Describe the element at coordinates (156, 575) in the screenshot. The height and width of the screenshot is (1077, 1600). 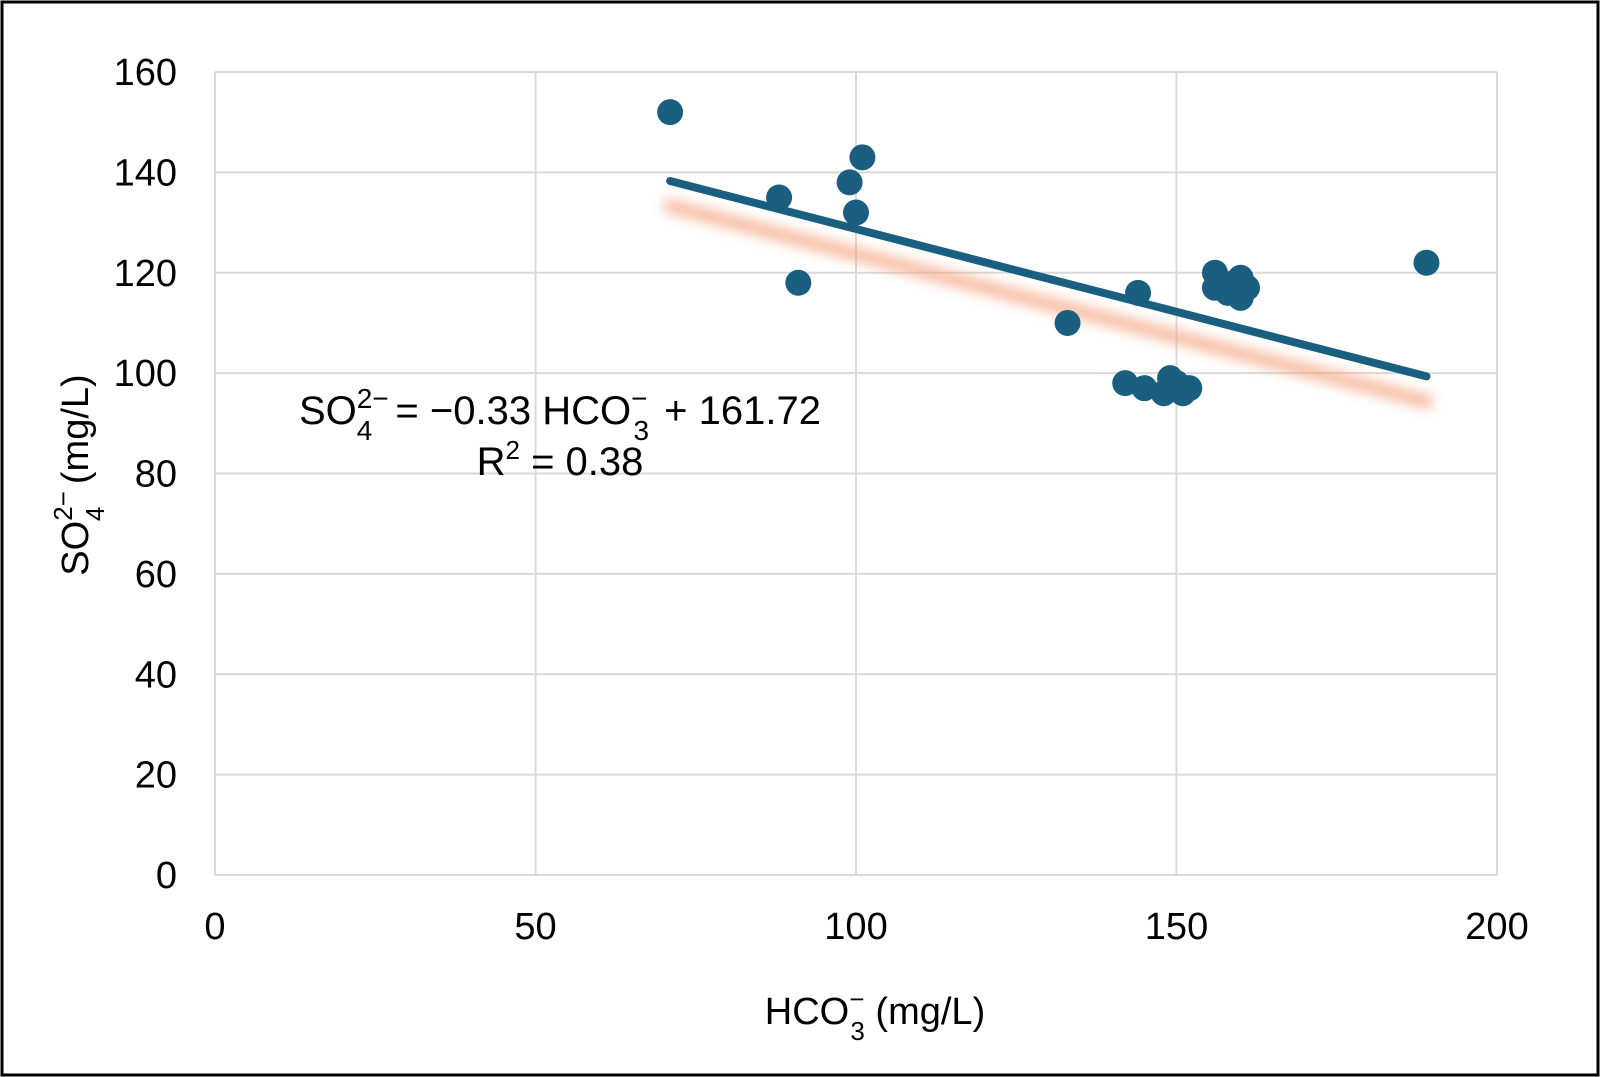
I see `y-tick-label: 60` at that location.